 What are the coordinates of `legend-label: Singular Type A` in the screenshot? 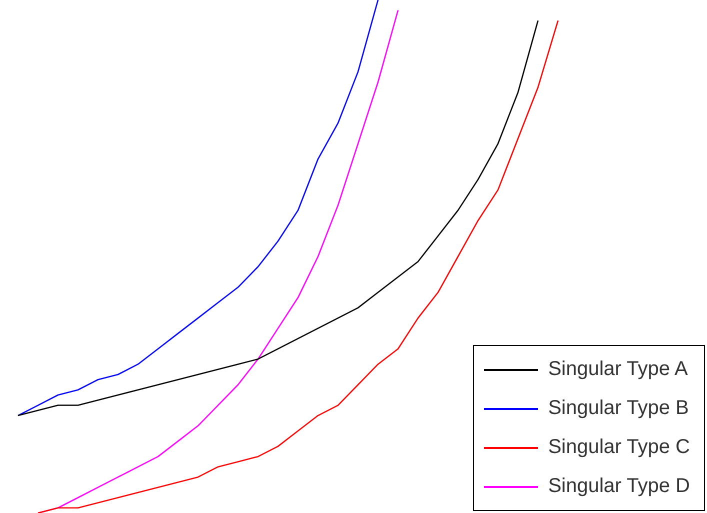 It's located at (618, 369).